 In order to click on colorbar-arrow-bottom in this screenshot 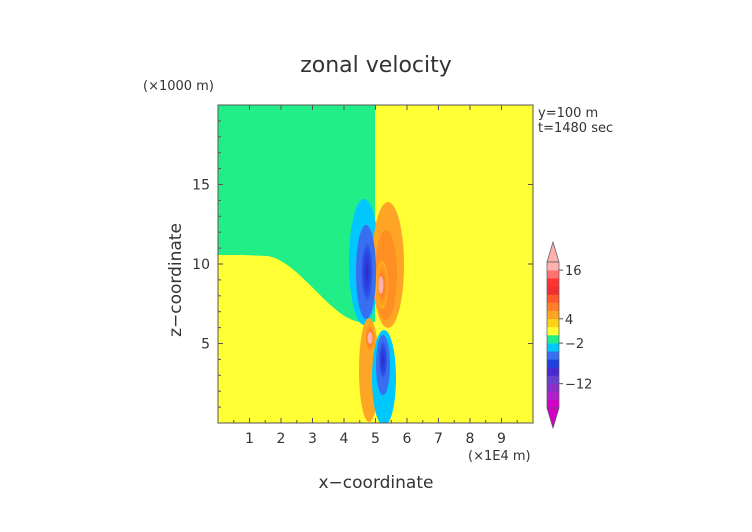, I will do `click(553, 418)`.